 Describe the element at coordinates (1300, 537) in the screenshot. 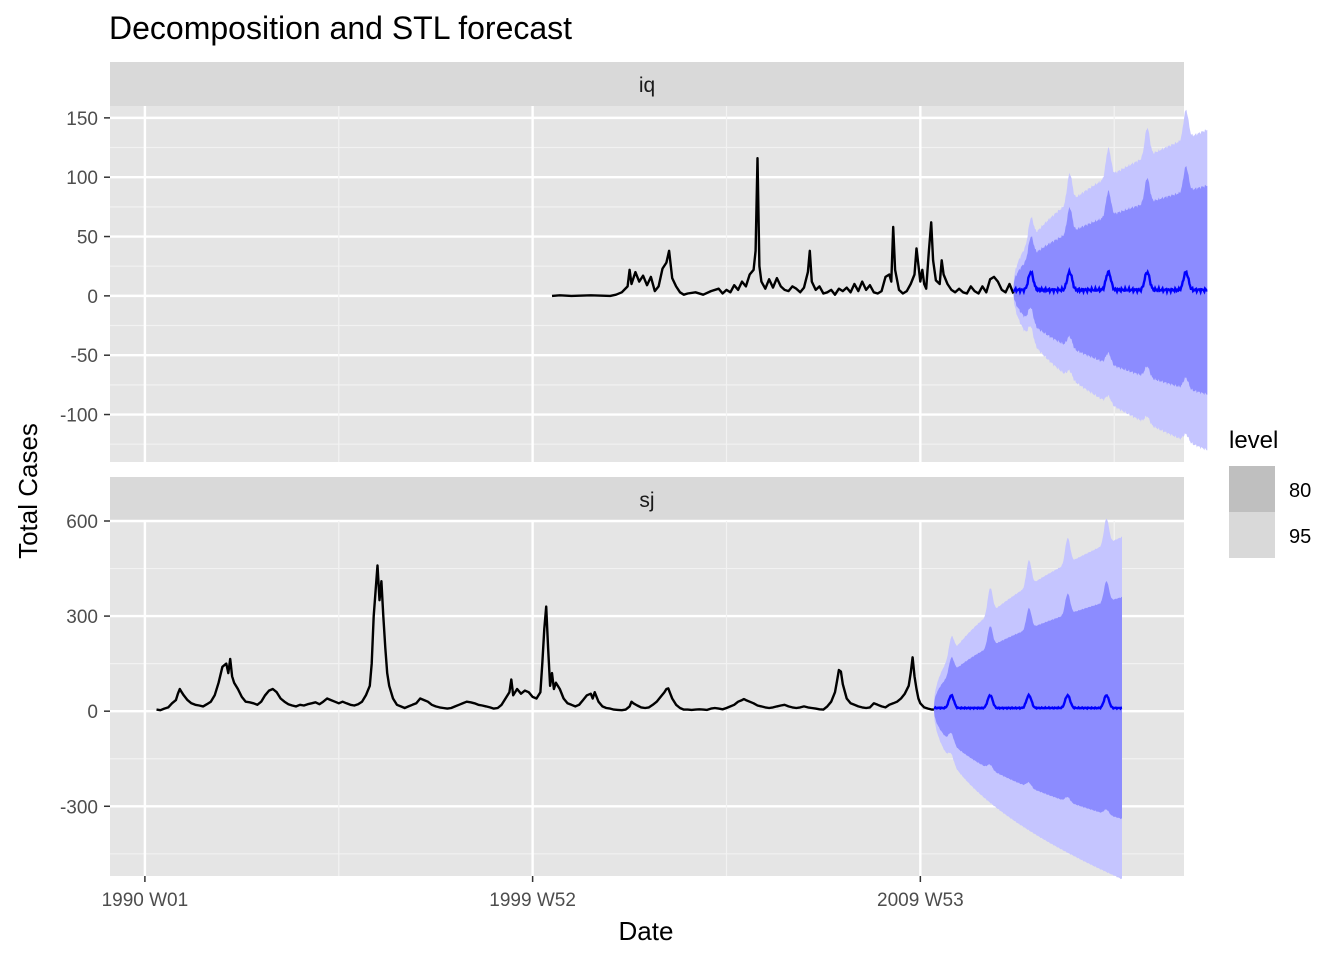

I see `legend-label-95: 95` at that location.